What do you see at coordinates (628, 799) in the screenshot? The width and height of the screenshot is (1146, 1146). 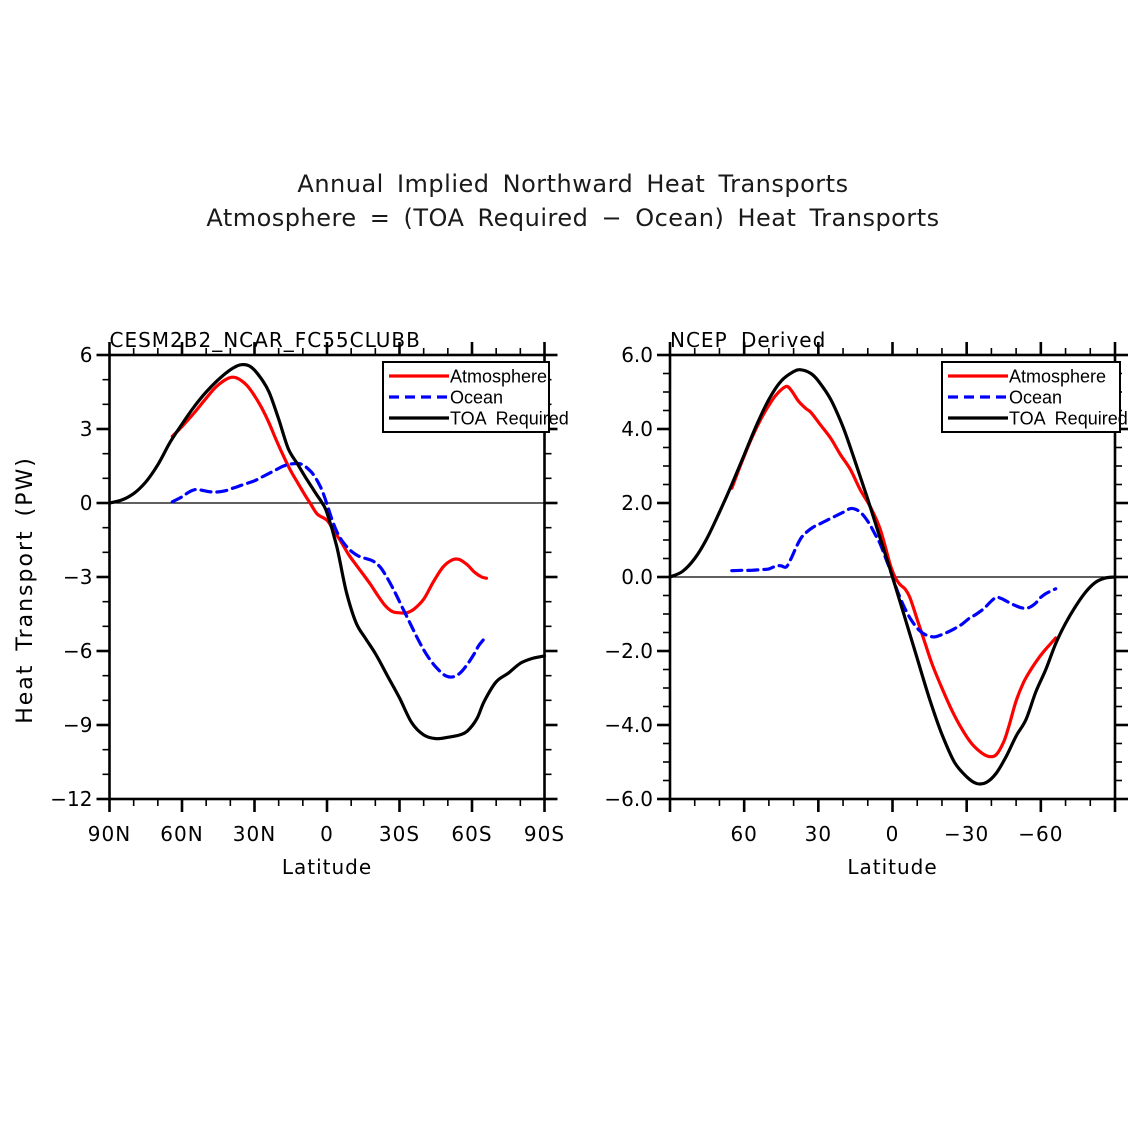 I see `y-tick-label: −6.0` at bounding box center [628, 799].